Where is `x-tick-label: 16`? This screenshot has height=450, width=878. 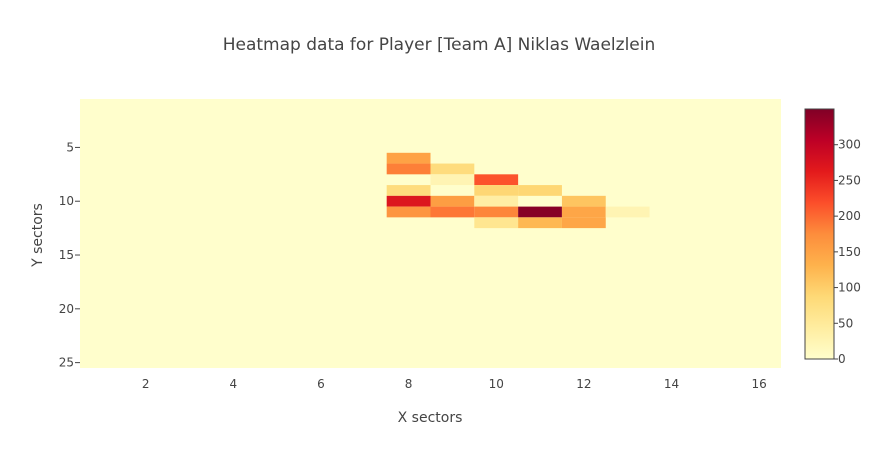
x-tick-label: 16 is located at coordinates (758, 384).